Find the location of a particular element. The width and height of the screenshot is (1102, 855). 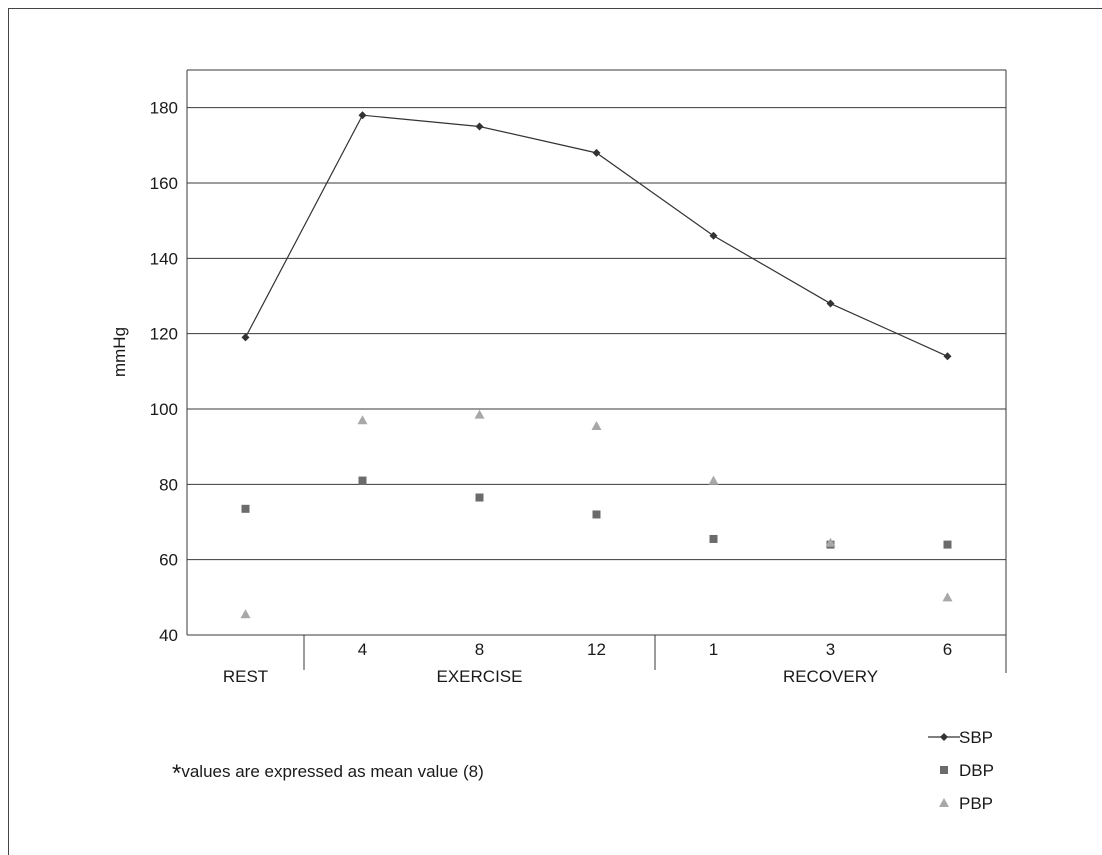

y-tick-40: 40 is located at coordinates (168, 635).